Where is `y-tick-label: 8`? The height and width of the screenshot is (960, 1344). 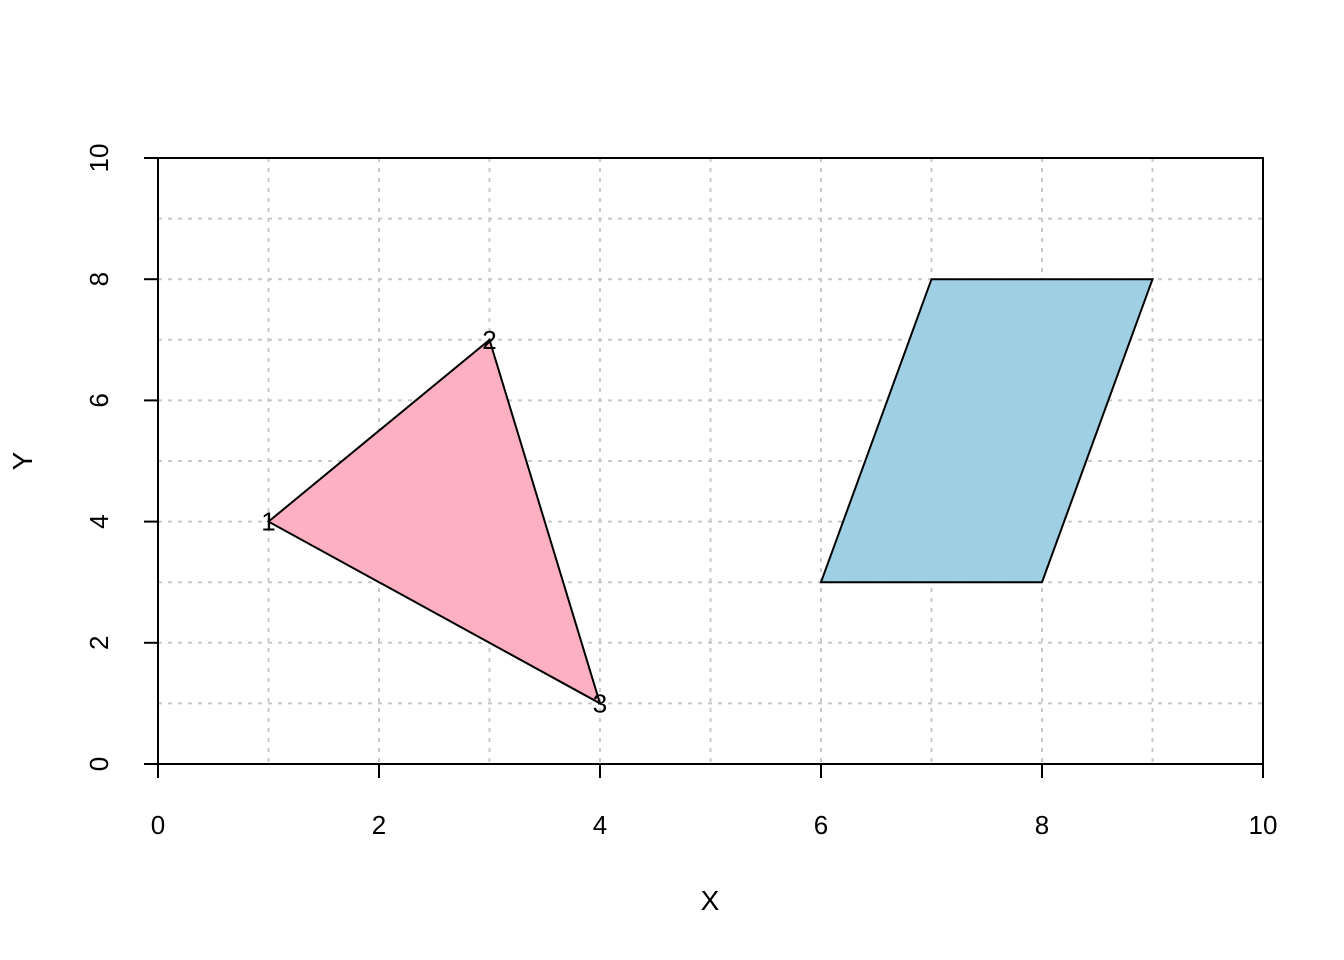
y-tick-label: 8 is located at coordinates (99, 279).